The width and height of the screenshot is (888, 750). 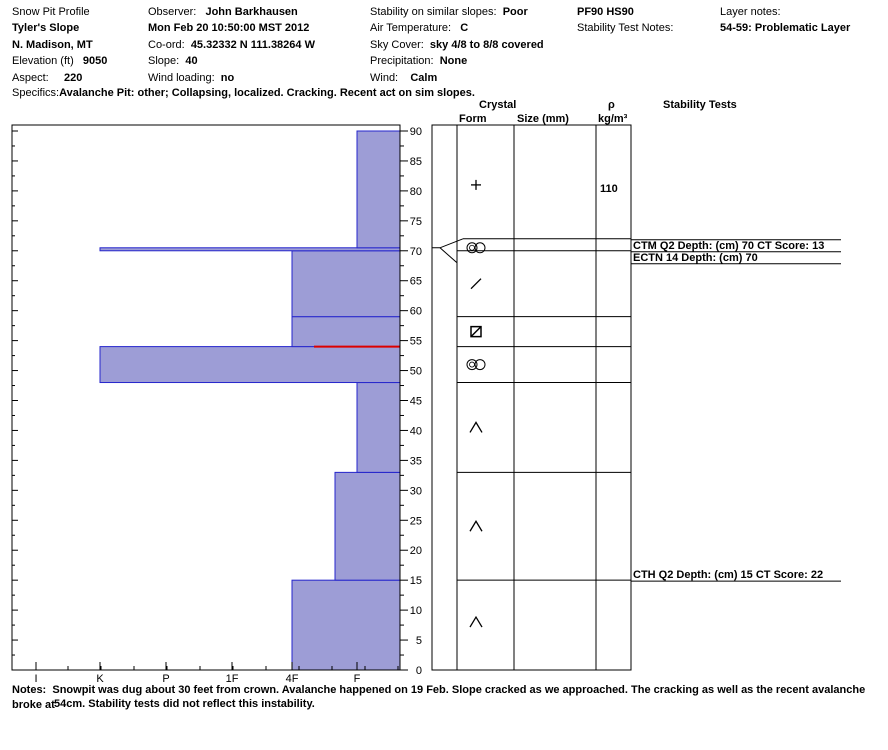 What do you see at coordinates (191, 78) in the screenshot?
I see `wind-loading: Wind loading: no` at bounding box center [191, 78].